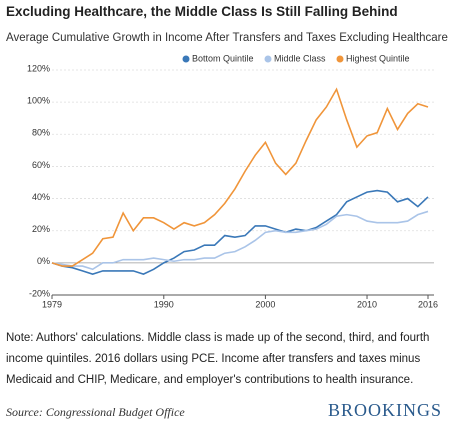 The image size is (450, 426). What do you see at coordinates (52, 304) in the screenshot?
I see `x-tick-label: 1979` at bounding box center [52, 304].